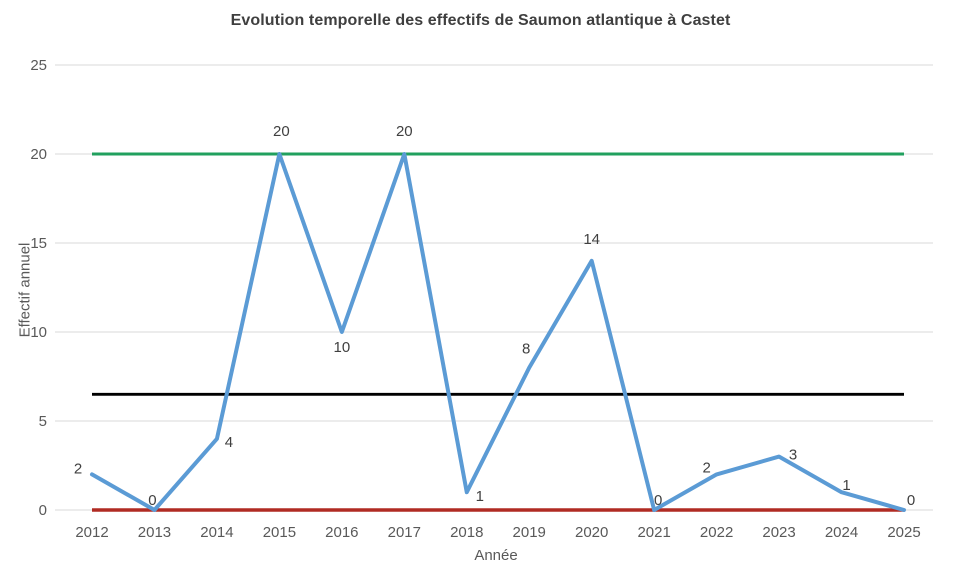 The height and width of the screenshot is (567, 961). What do you see at coordinates (341, 532) in the screenshot?
I see `x-tick-label: 2016` at bounding box center [341, 532].